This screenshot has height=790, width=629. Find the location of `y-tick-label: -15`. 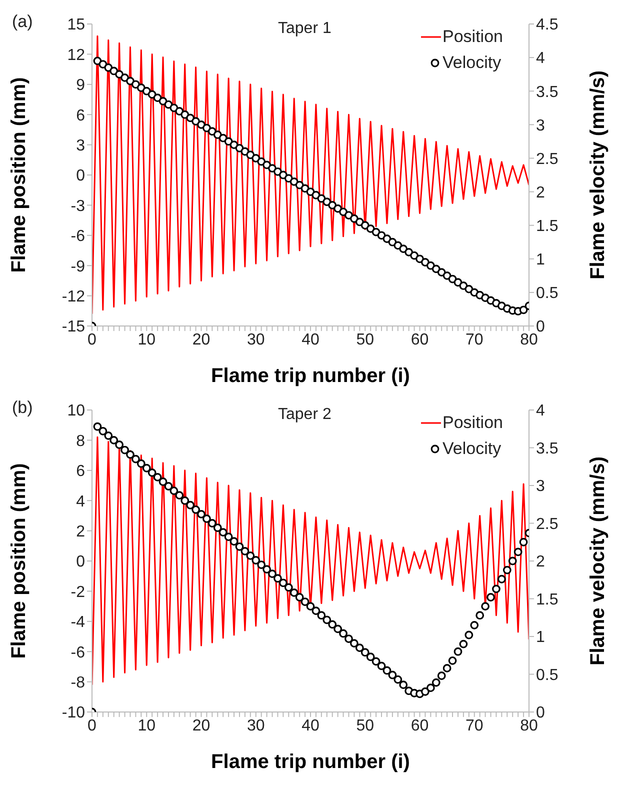

y-tick-label: -15 is located at coordinates (74, 327).